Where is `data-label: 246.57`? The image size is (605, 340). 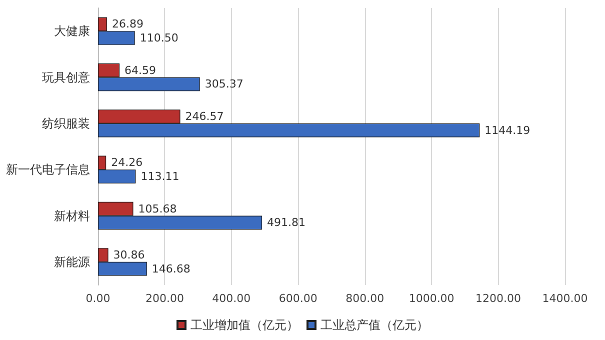
data-label: 246.57 is located at coordinates (204, 116).